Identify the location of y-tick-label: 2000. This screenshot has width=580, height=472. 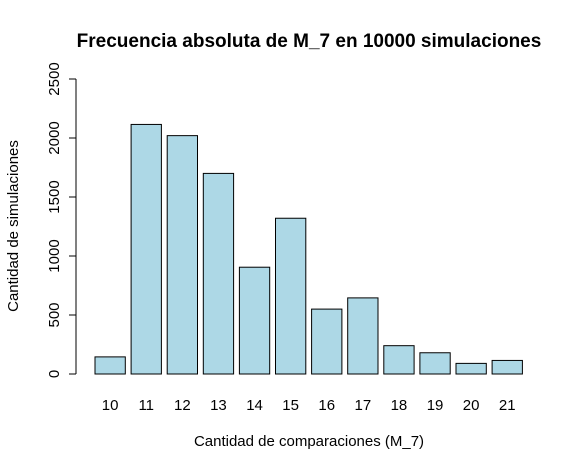
(54, 137).